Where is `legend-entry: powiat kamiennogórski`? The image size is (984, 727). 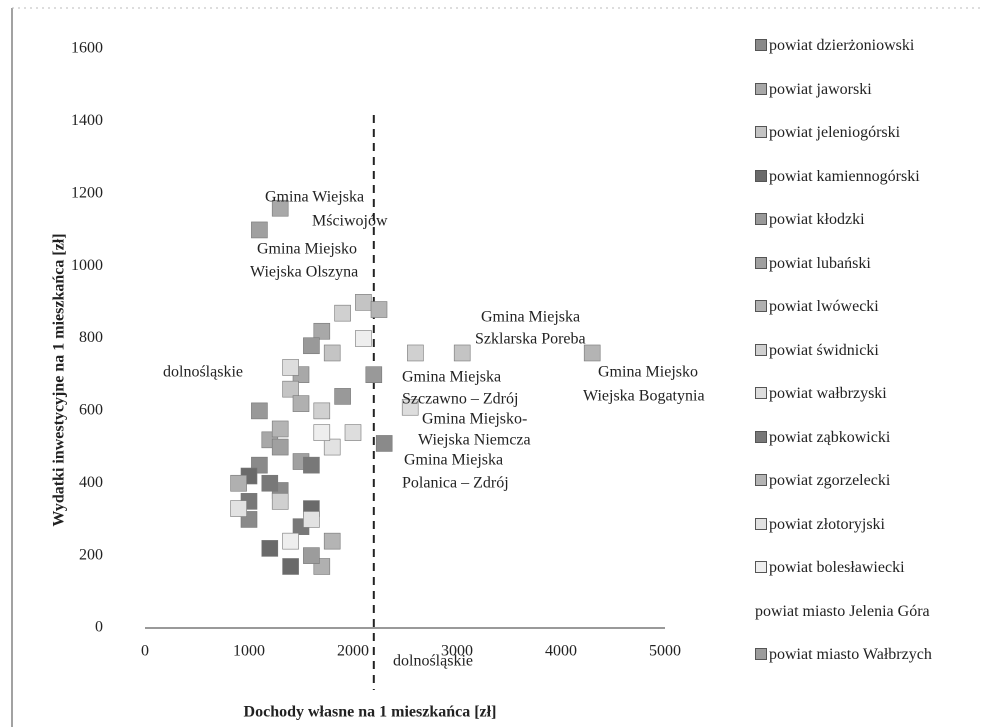 legend-entry: powiat kamiennogórski is located at coordinates (865, 176).